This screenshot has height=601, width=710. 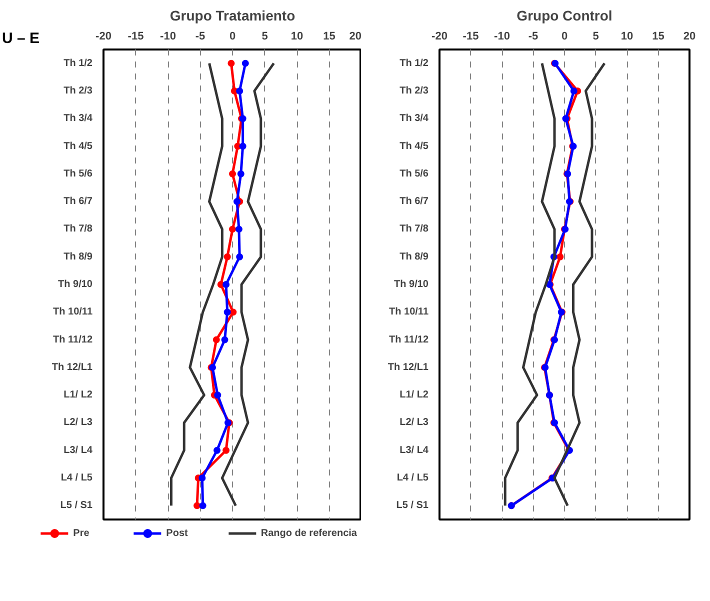 What do you see at coordinates (21, 39) in the screenshot?
I see `text: U – E` at bounding box center [21, 39].